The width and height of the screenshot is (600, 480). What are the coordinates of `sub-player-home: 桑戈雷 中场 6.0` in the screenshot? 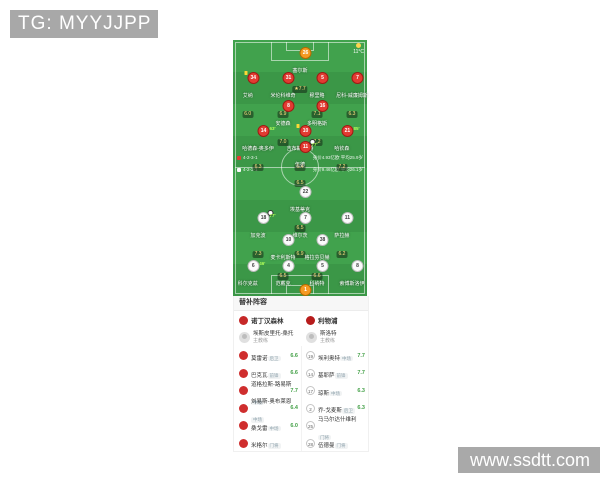 It's located at (267, 425).